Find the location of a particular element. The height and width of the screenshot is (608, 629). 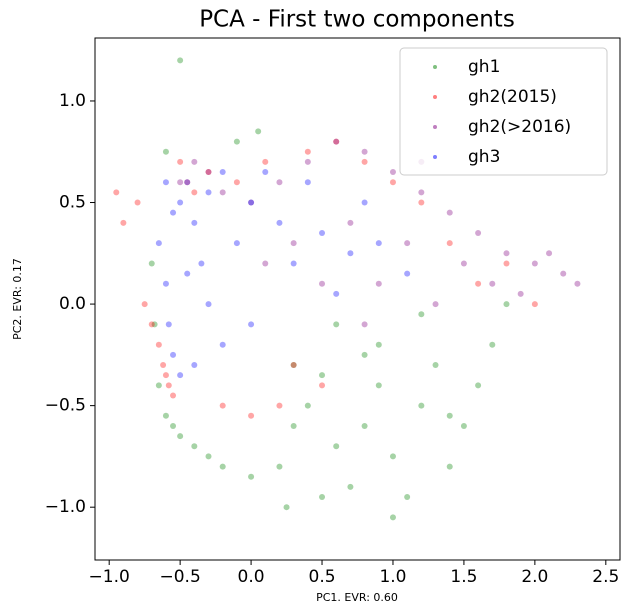

legend-box is located at coordinates (503, 111).